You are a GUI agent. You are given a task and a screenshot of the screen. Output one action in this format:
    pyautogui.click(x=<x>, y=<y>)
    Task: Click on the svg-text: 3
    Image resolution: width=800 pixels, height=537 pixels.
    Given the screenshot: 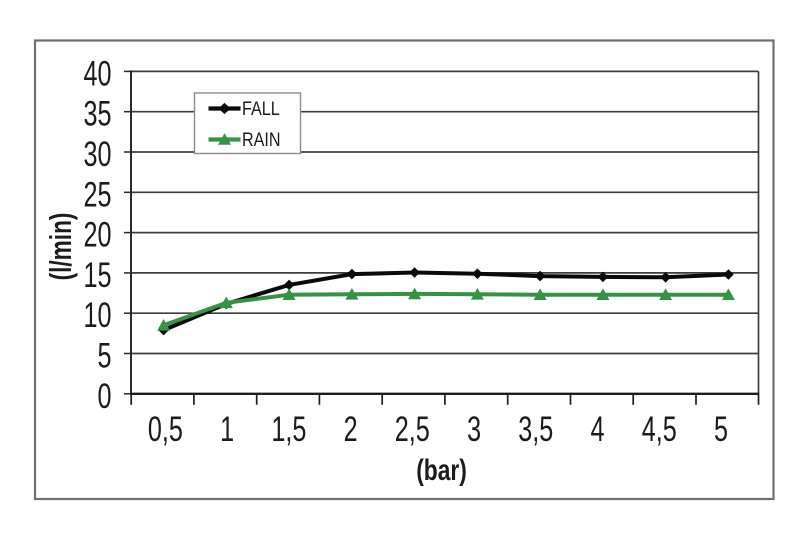 What is the action you would take?
    pyautogui.click(x=474, y=429)
    